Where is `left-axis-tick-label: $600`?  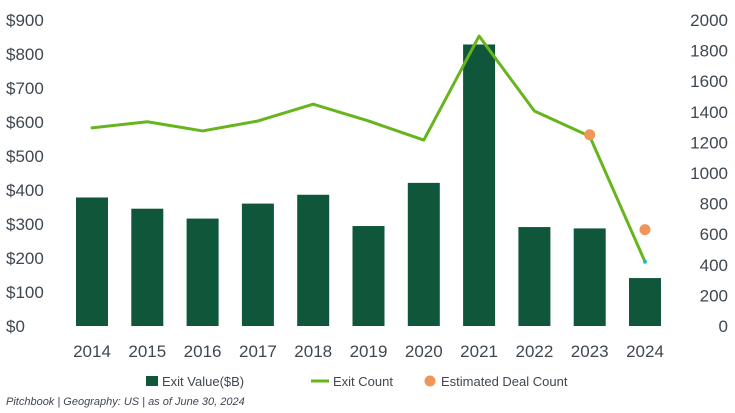 left-axis-tick-label: $600 is located at coordinates (25, 122).